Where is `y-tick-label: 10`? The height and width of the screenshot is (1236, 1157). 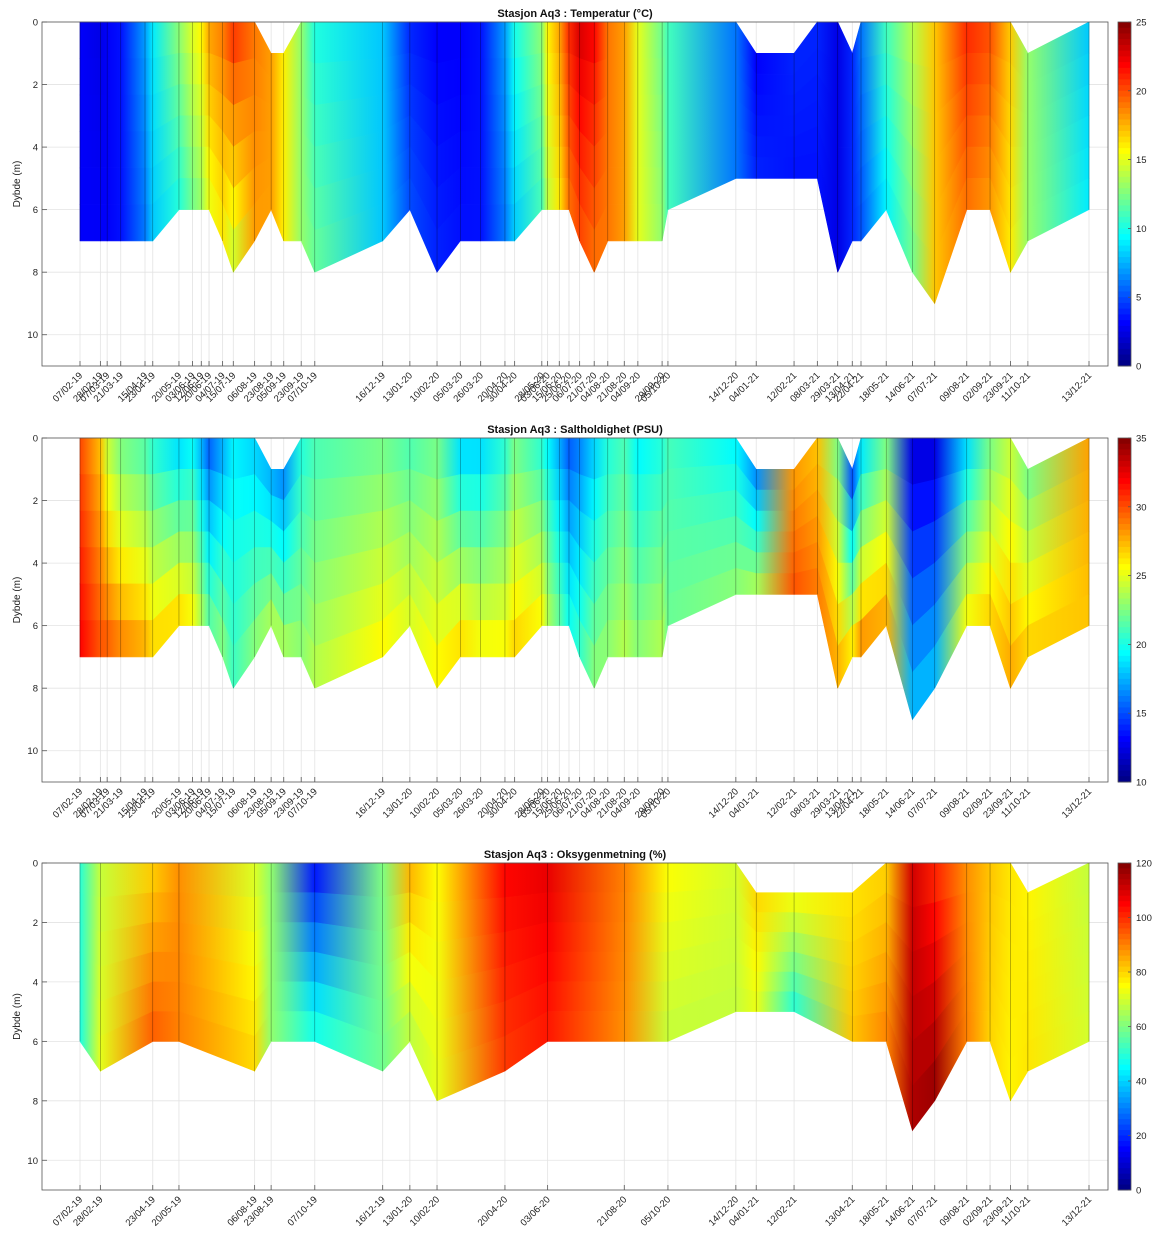
y-tick-label: 10 is located at coordinates (32, 751).